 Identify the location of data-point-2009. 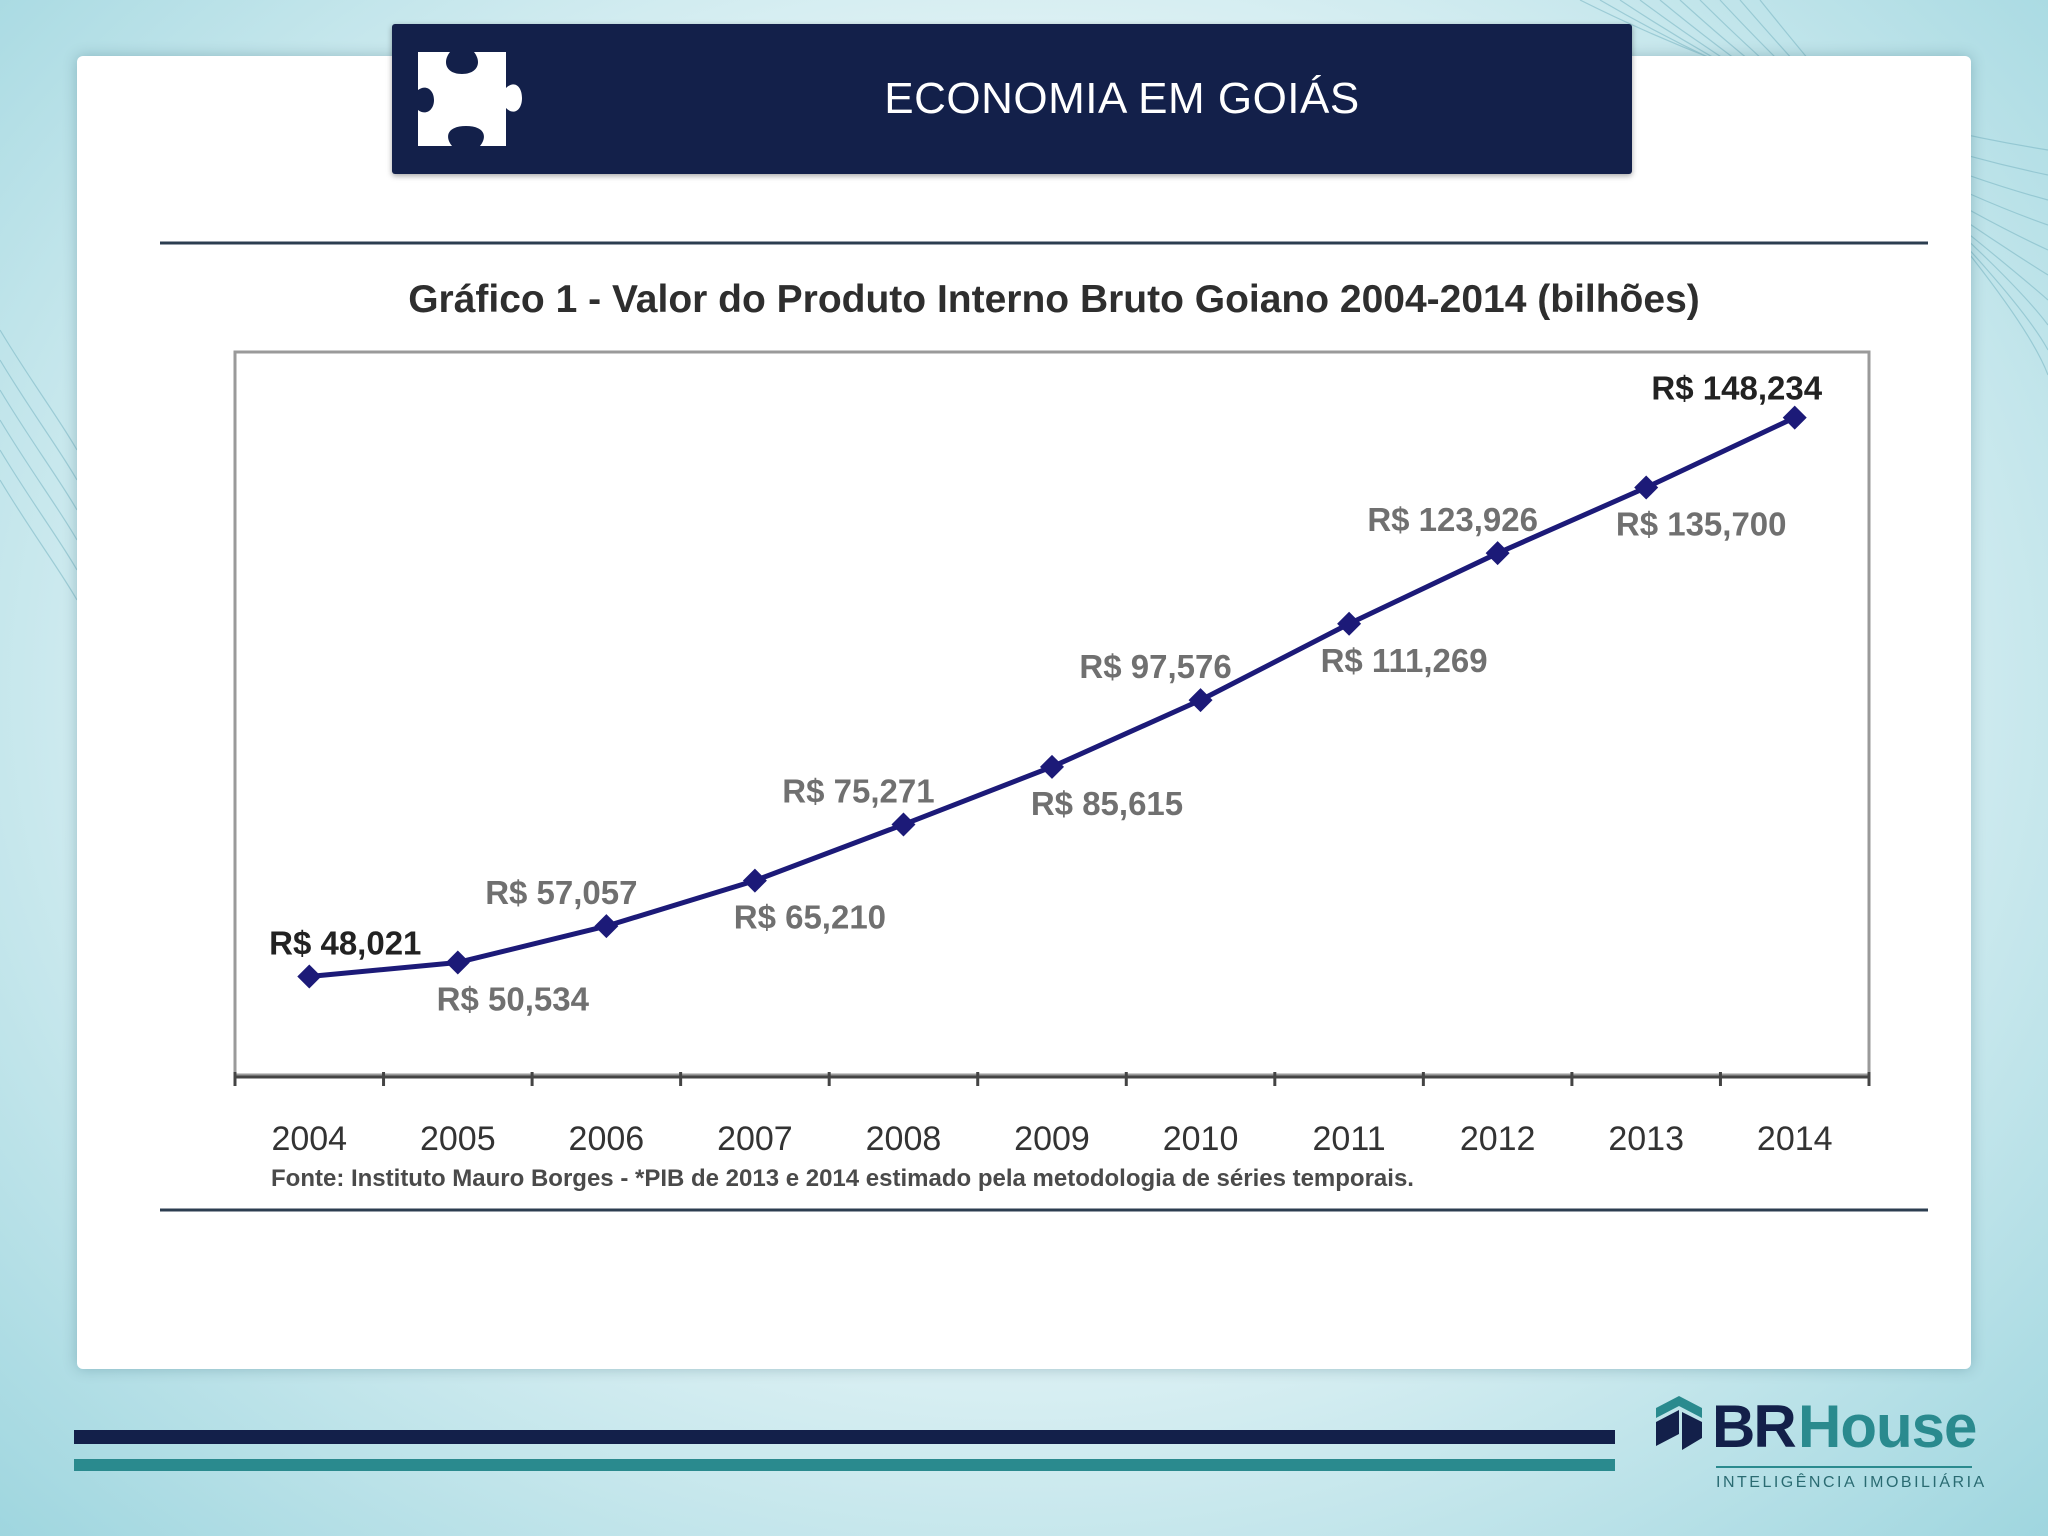
(1052, 766).